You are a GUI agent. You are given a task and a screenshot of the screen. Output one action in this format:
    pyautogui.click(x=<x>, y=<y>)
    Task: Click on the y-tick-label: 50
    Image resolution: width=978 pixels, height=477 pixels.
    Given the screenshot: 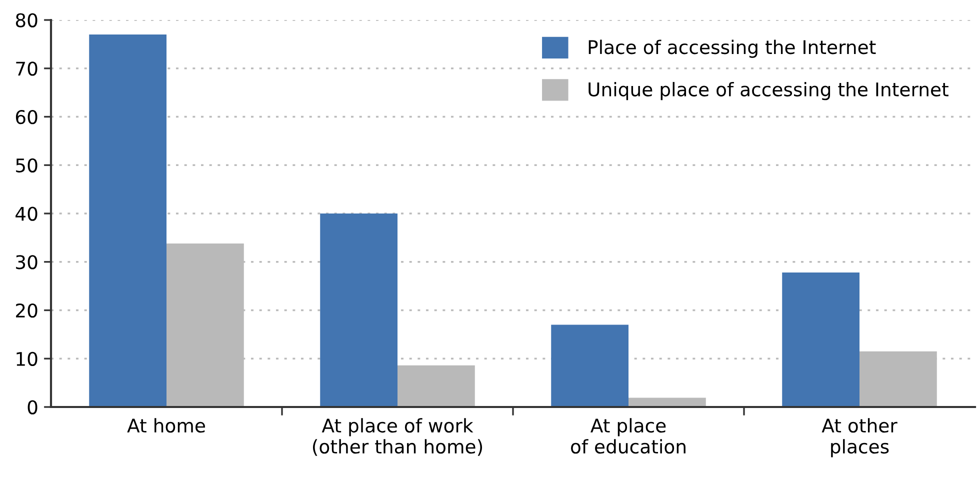 What is the action you would take?
    pyautogui.click(x=27, y=165)
    